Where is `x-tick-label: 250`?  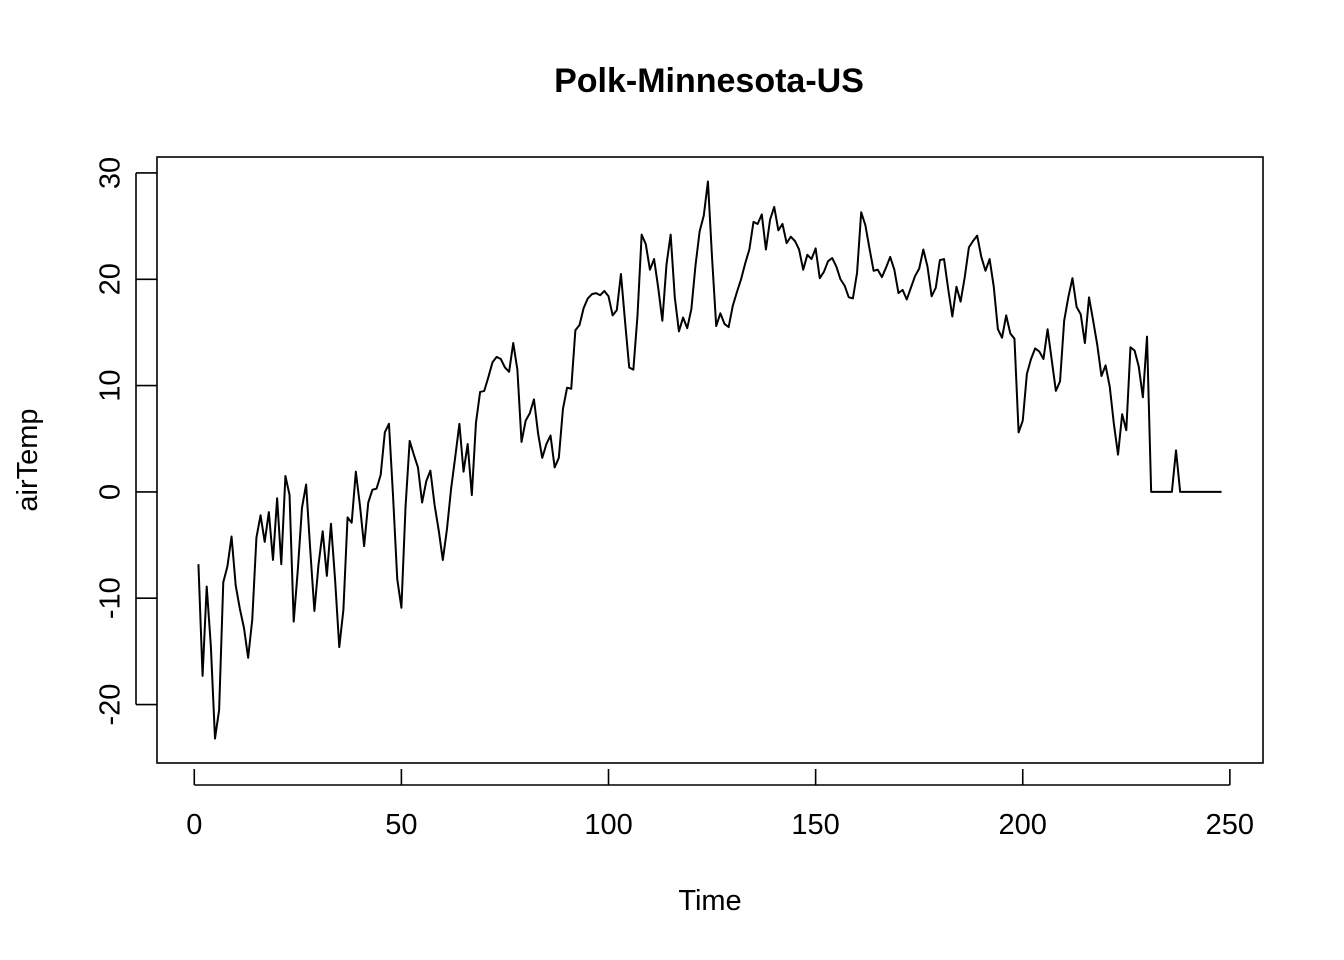 x-tick-label: 250 is located at coordinates (1230, 825).